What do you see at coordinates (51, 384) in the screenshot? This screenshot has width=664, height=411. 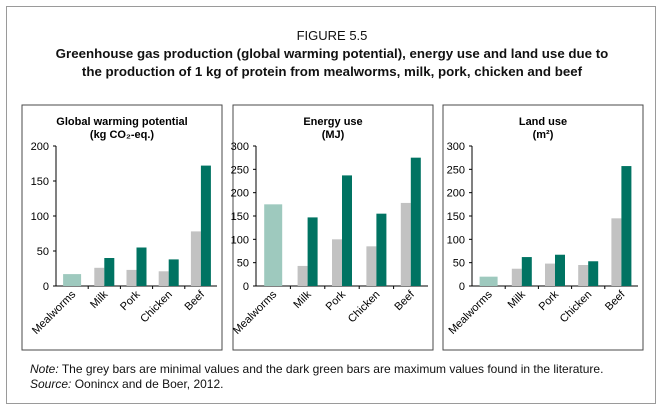 I see `source-prefix: Source:` at bounding box center [51, 384].